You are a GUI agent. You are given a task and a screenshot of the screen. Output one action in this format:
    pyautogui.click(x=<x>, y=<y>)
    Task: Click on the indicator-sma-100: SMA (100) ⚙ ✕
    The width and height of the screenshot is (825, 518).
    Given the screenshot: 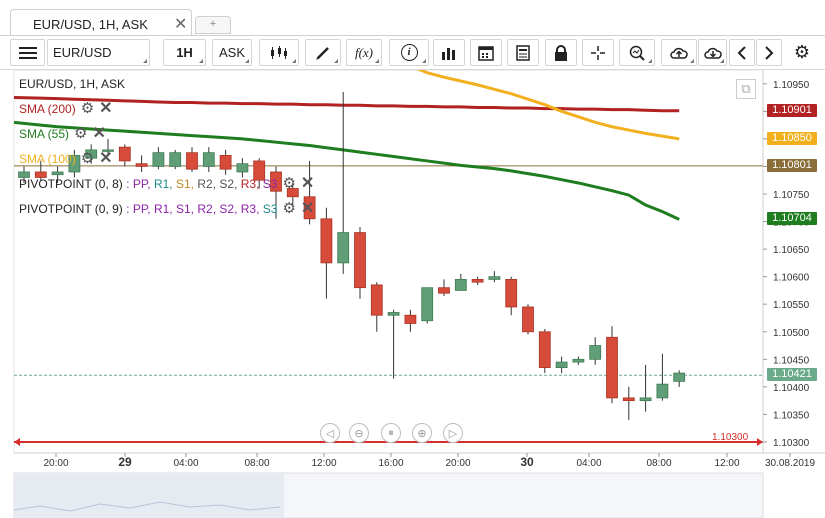 What is the action you would take?
    pyautogui.click(x=66, y=158)
    